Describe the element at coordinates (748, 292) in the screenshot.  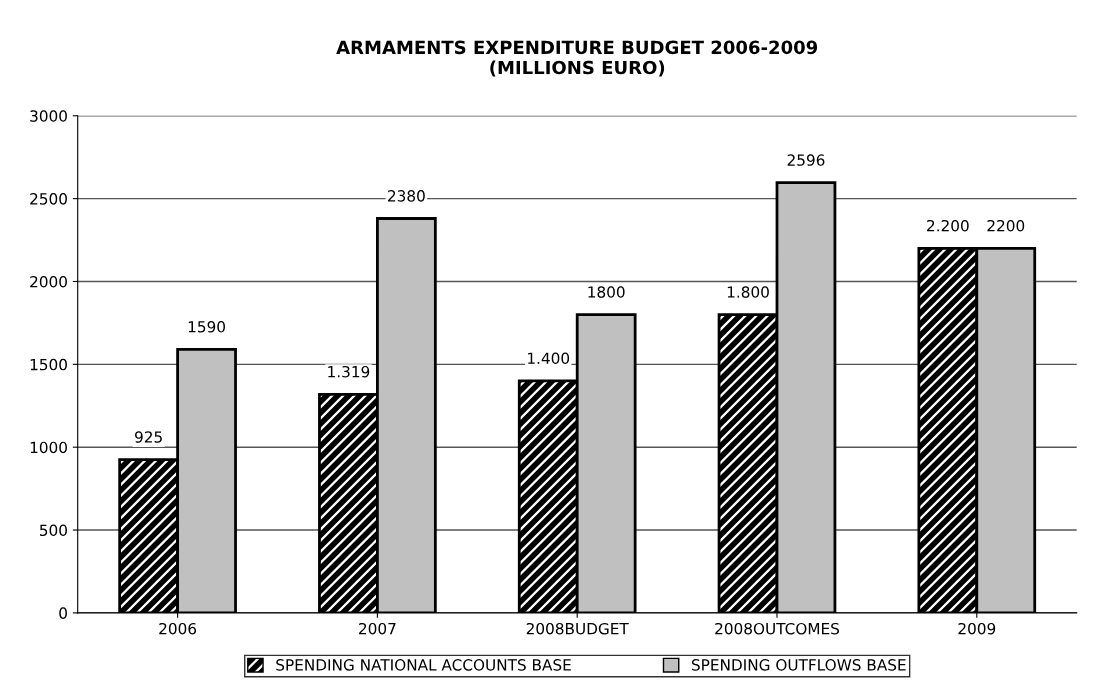
I see `data-label: 1.800` at that location.